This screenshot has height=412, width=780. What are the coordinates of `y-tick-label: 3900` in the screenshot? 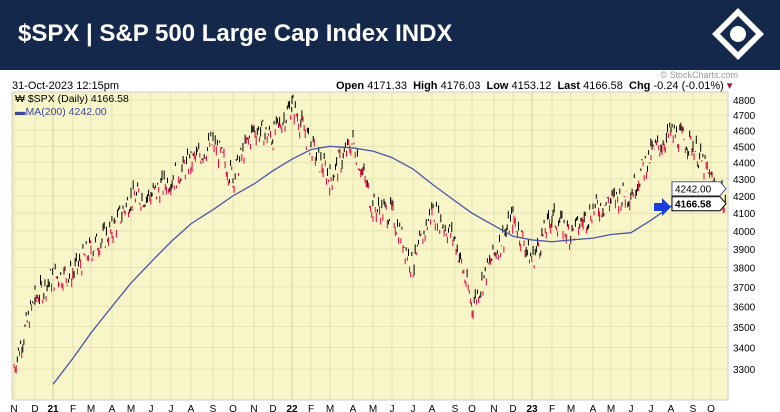 It's located at (744, 250).